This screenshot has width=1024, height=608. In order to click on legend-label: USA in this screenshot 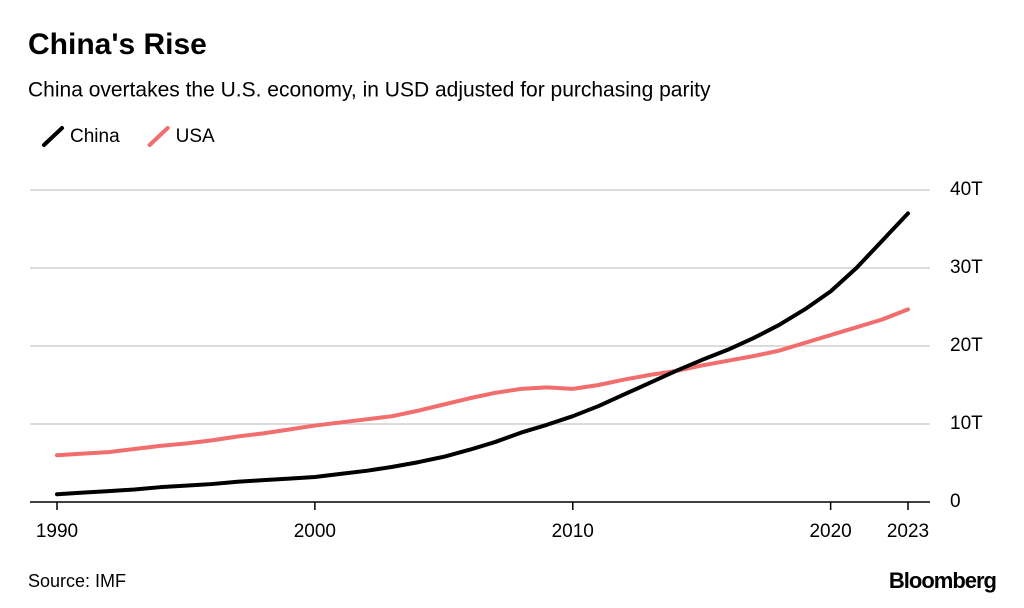, I will do `click(195, 136)`.